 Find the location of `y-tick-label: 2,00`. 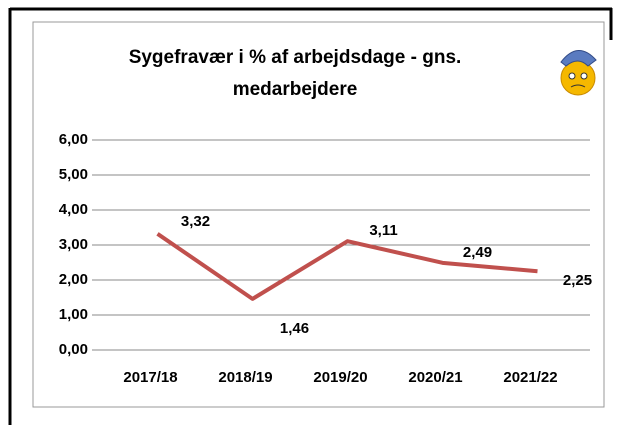

y-tick-label: 2,00 is located at coordinates (73, 279).